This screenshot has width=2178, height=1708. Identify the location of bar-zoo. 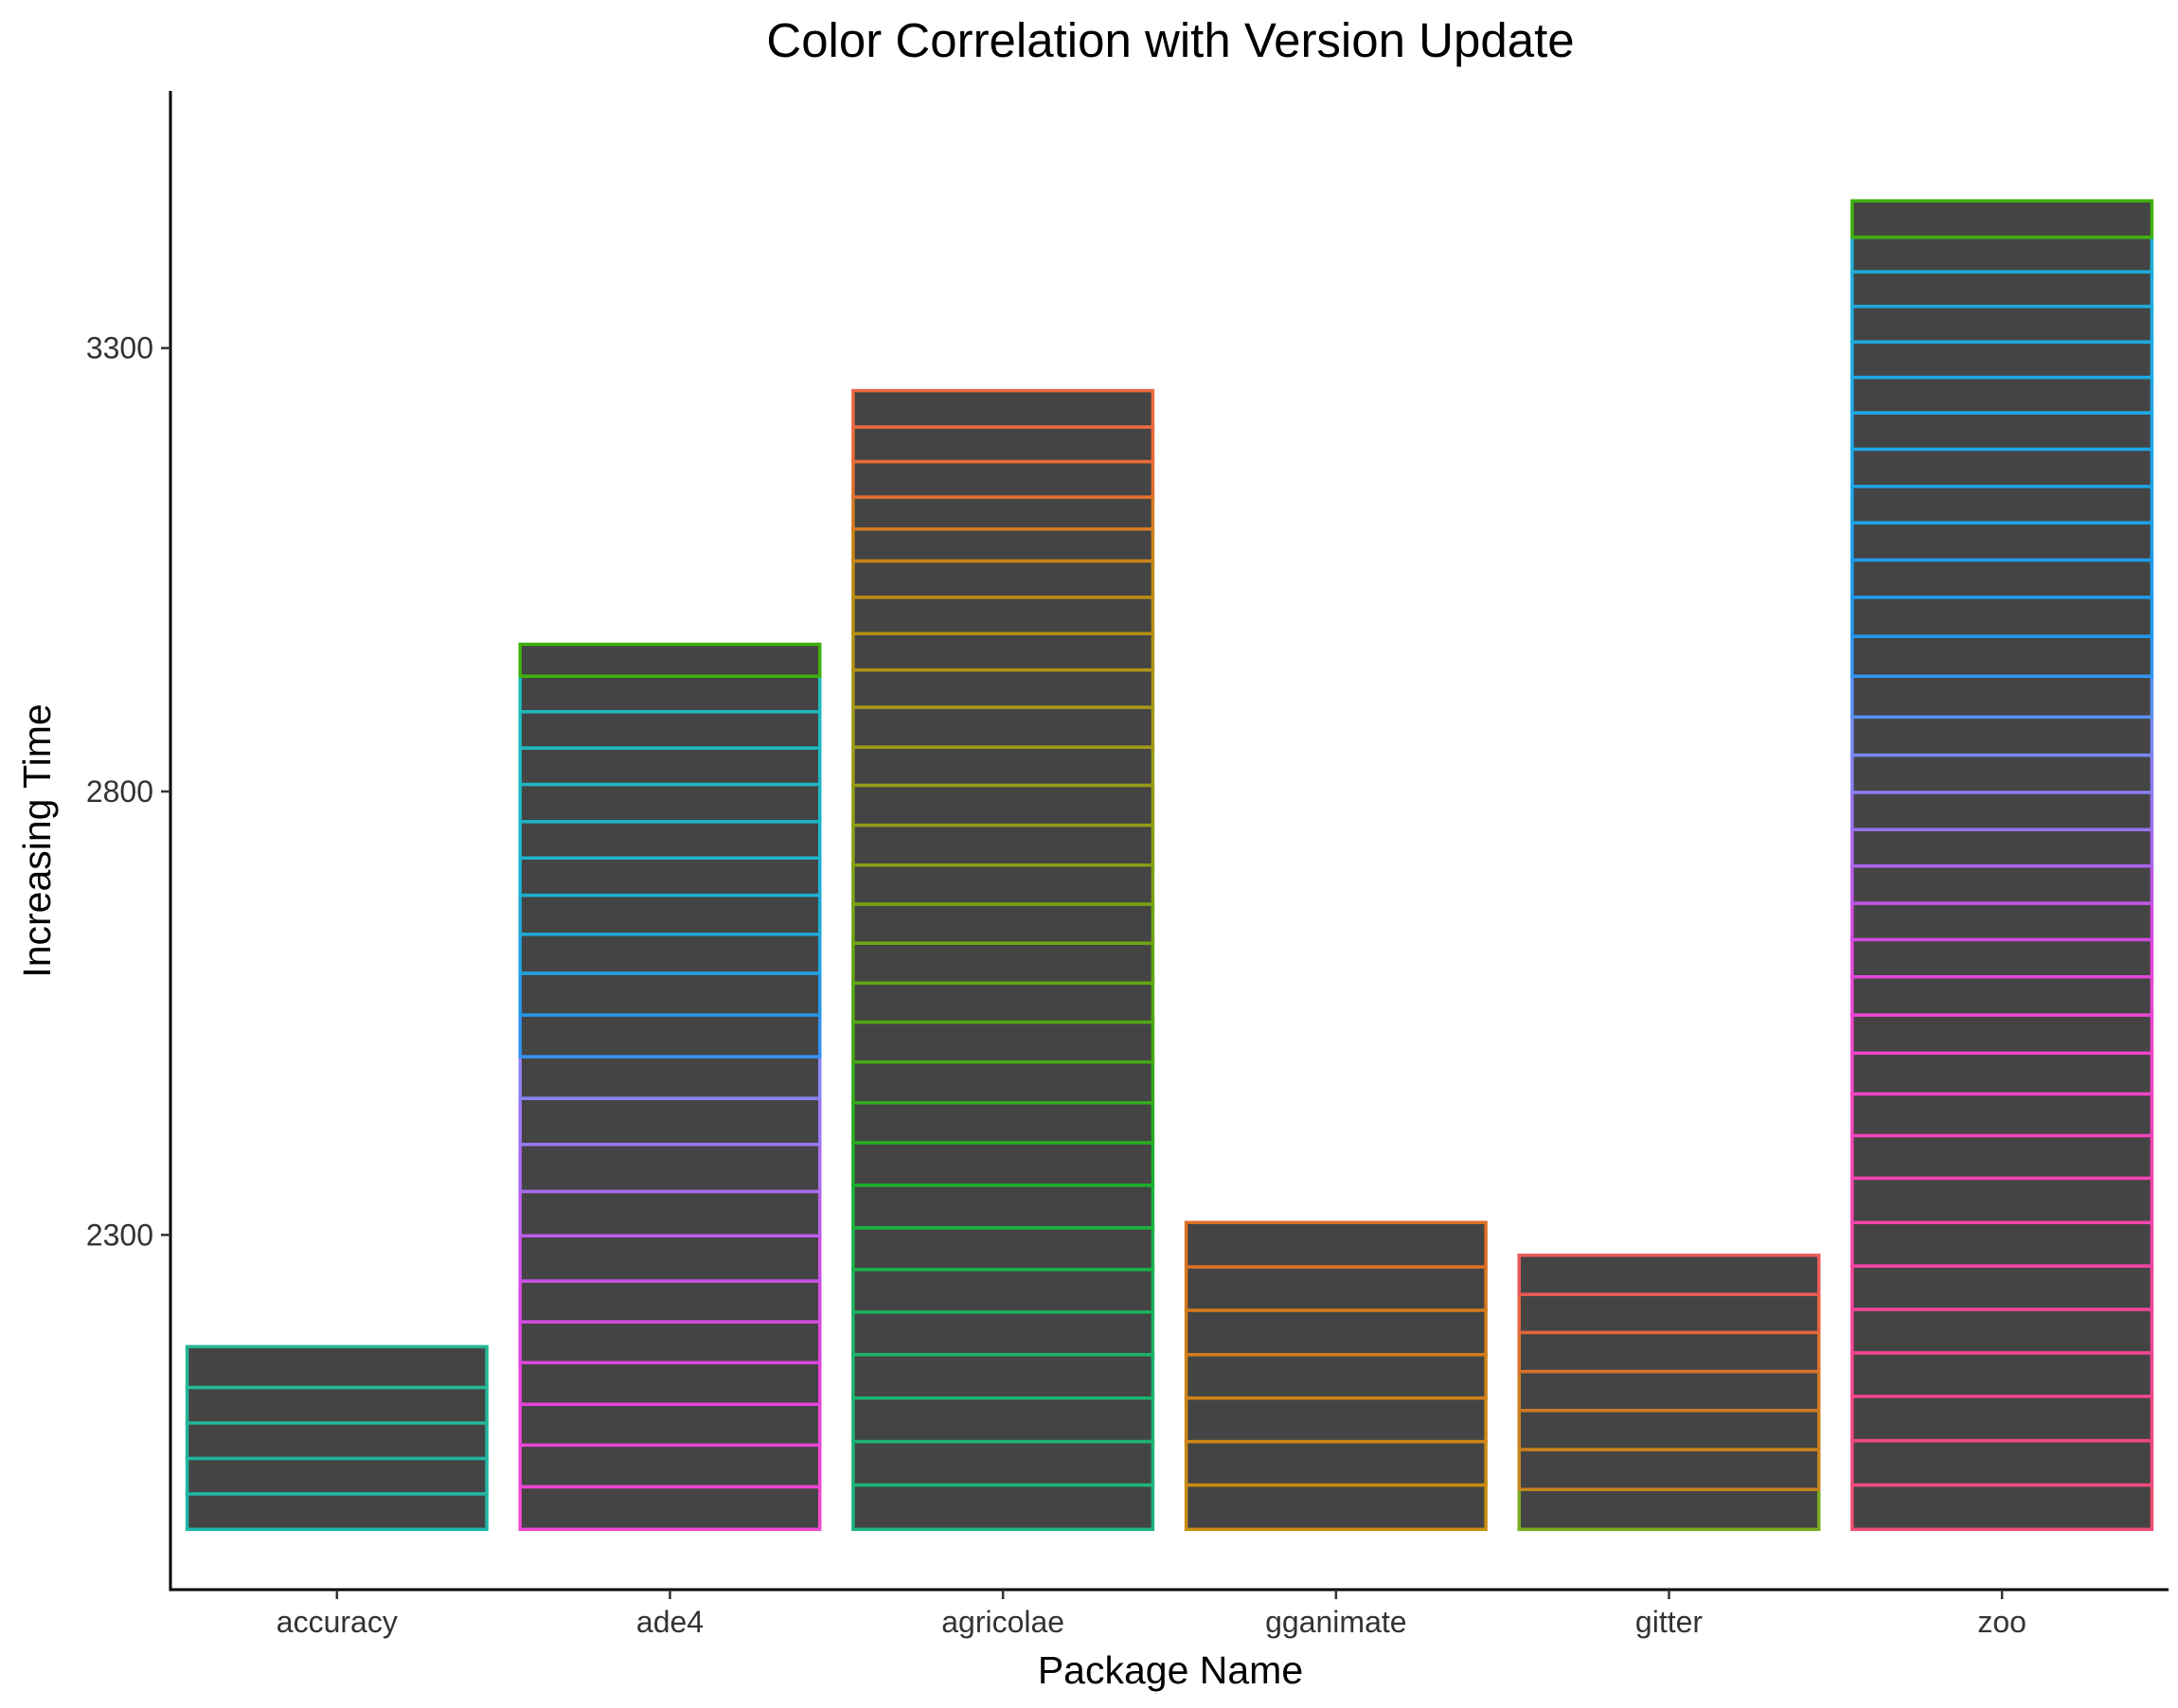
(2002, 866).